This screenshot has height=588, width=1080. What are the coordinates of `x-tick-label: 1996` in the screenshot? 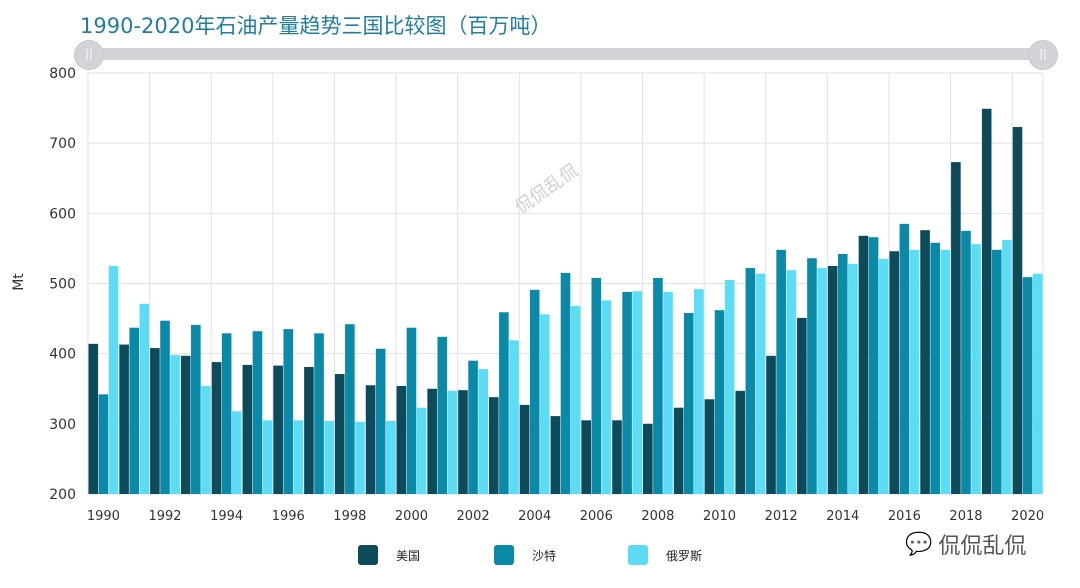 It's located at (288, 516).